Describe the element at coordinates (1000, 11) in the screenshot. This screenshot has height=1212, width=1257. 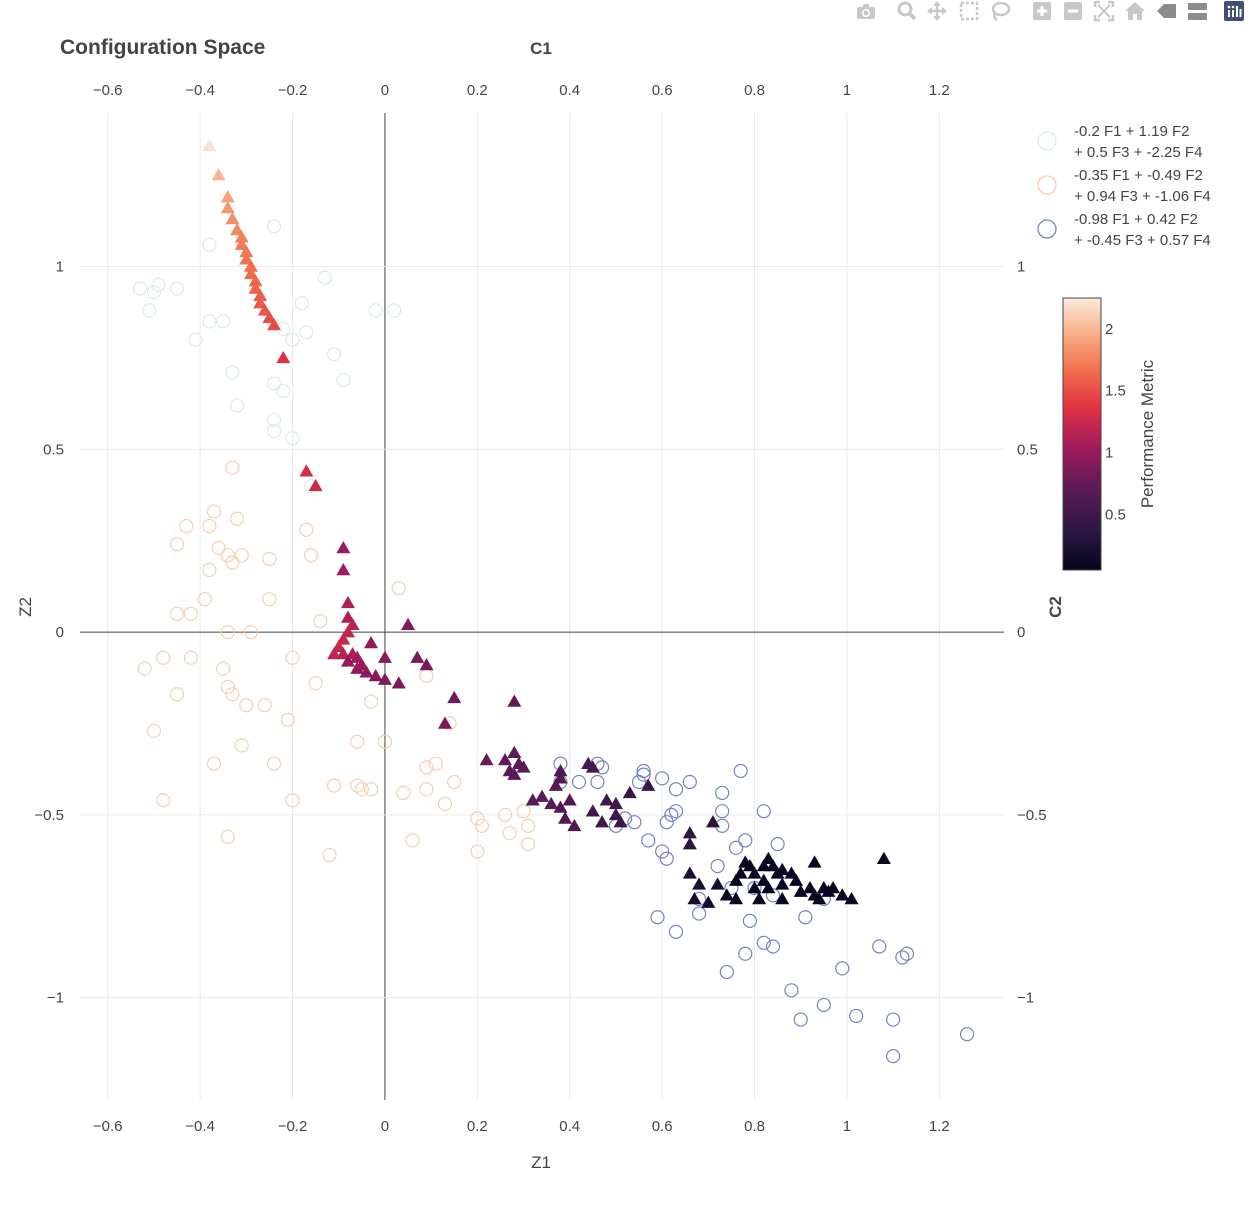
I see `lasso-icon` at that location.